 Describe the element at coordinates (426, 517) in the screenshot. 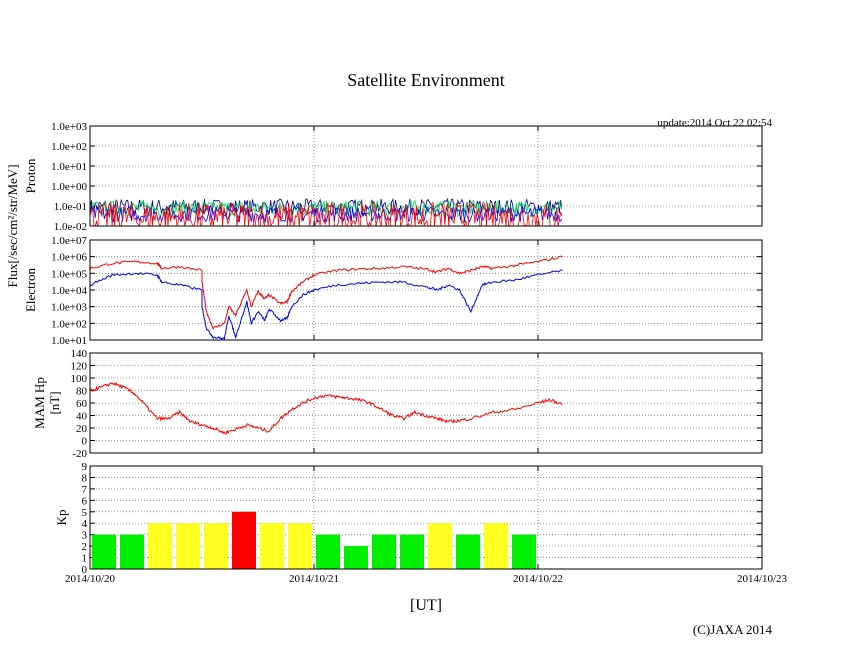

I see `kp-panel-frame` at that location.